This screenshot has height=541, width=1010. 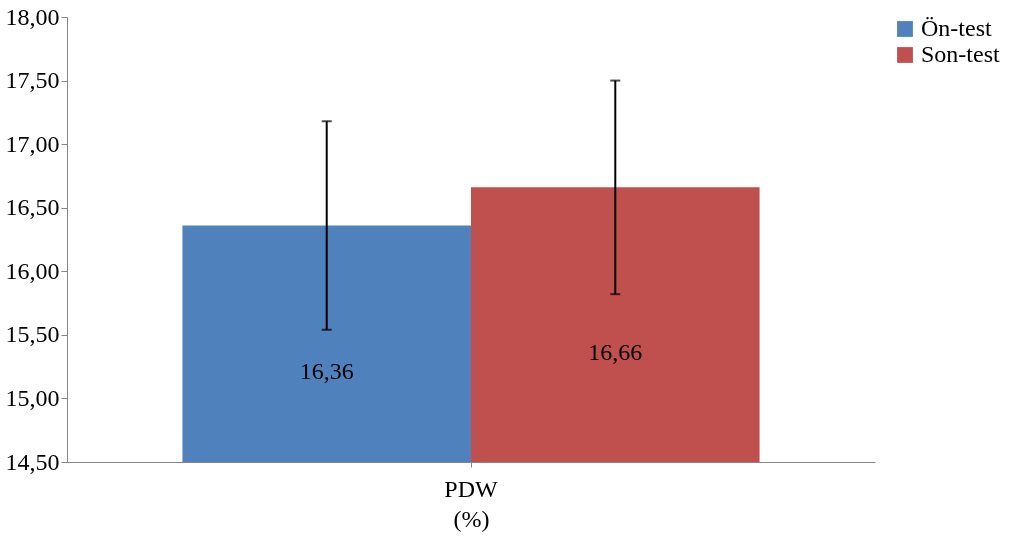 I want to click on y-tick-label: 17,00, so click(x=32, y=143).